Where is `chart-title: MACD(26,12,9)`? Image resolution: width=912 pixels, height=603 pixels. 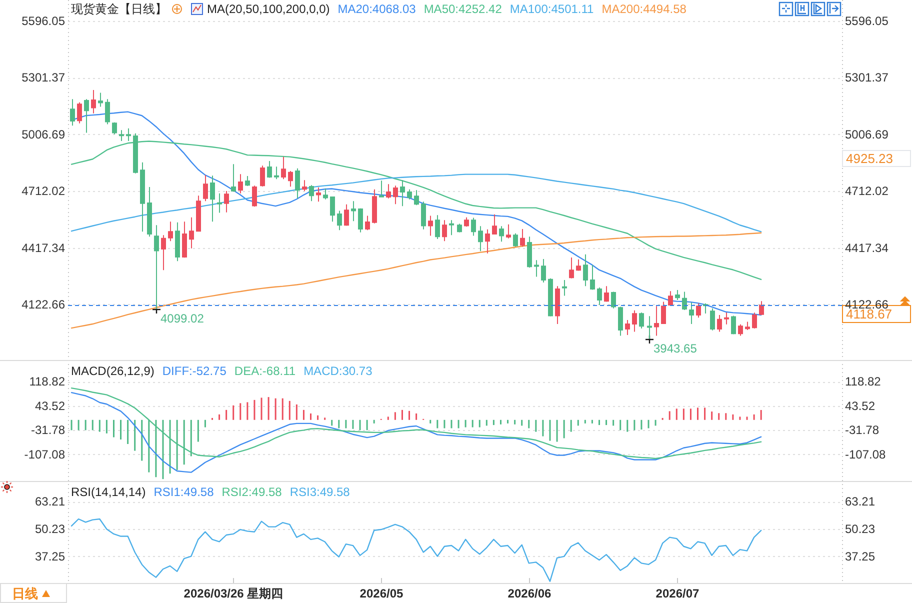
chart-title: MACD(26,12,9) is located at coordinates (112, 371).